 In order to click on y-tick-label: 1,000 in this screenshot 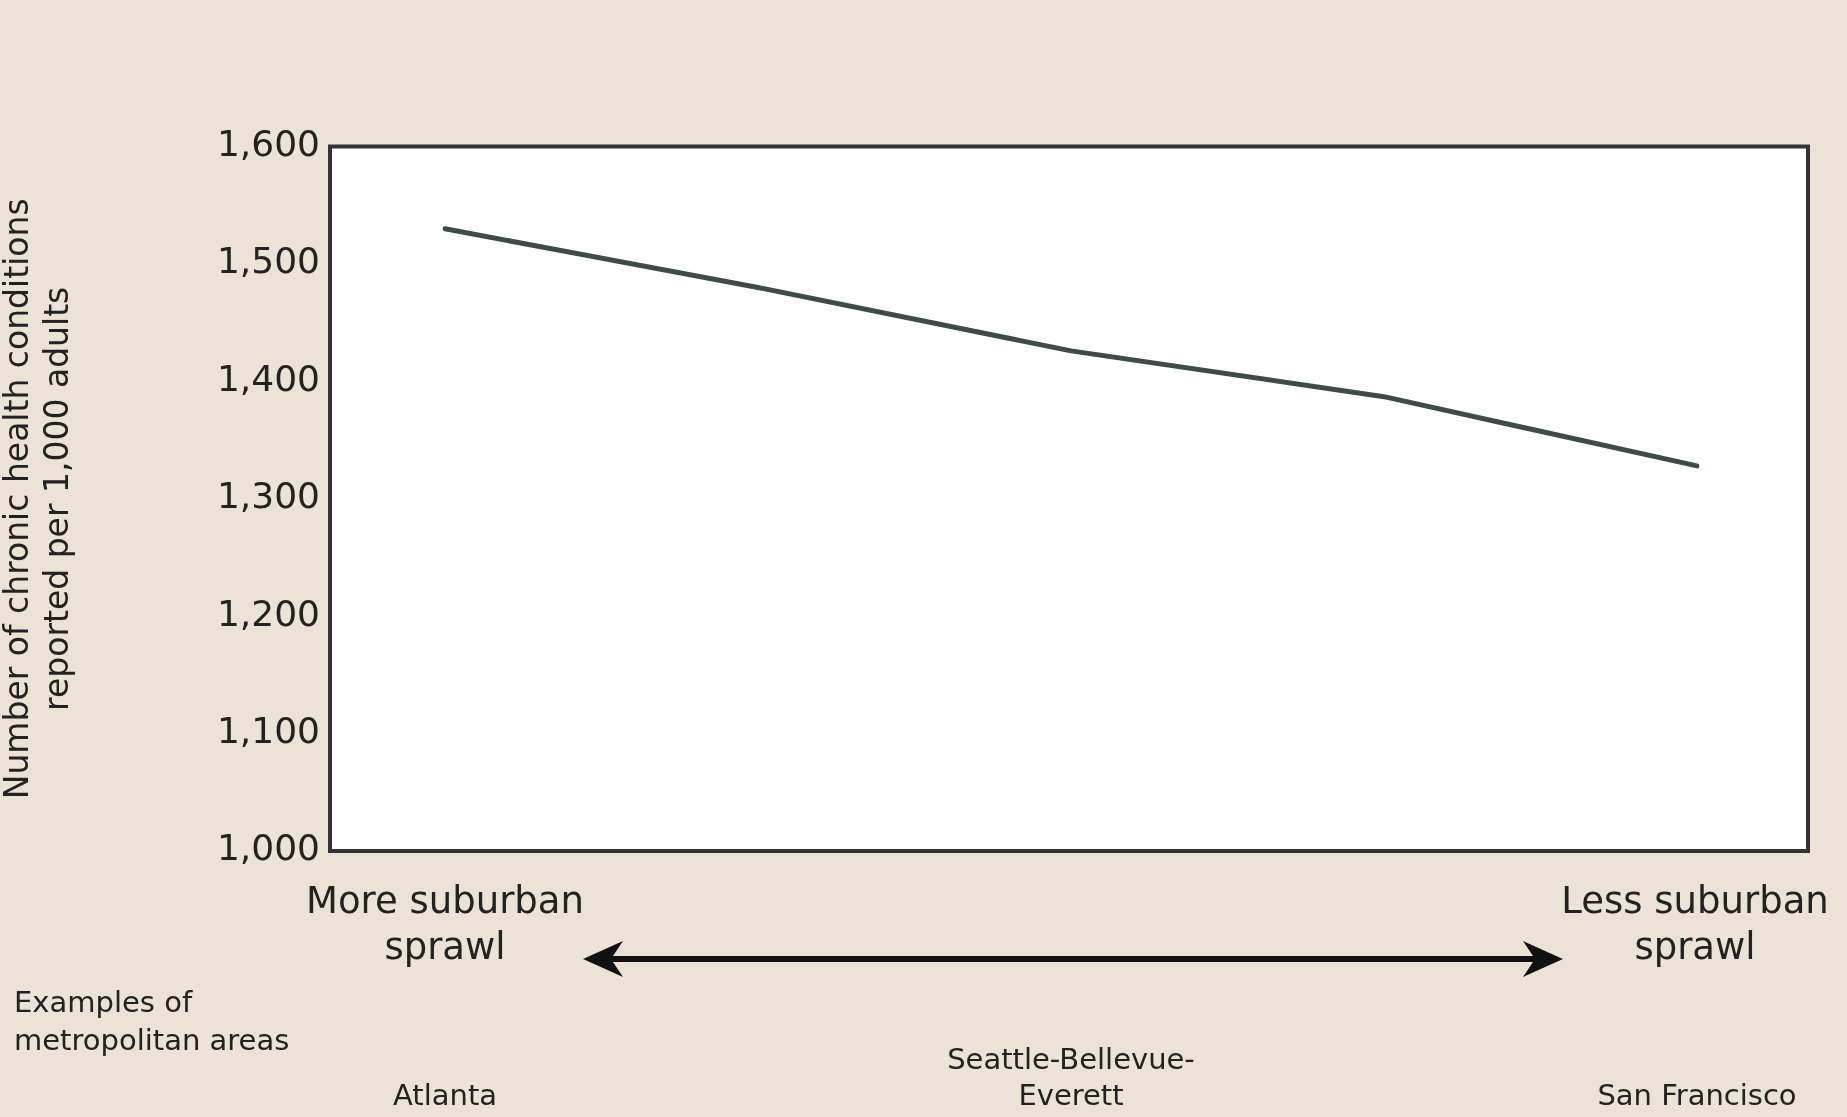, I will do `click(268, 848)`.